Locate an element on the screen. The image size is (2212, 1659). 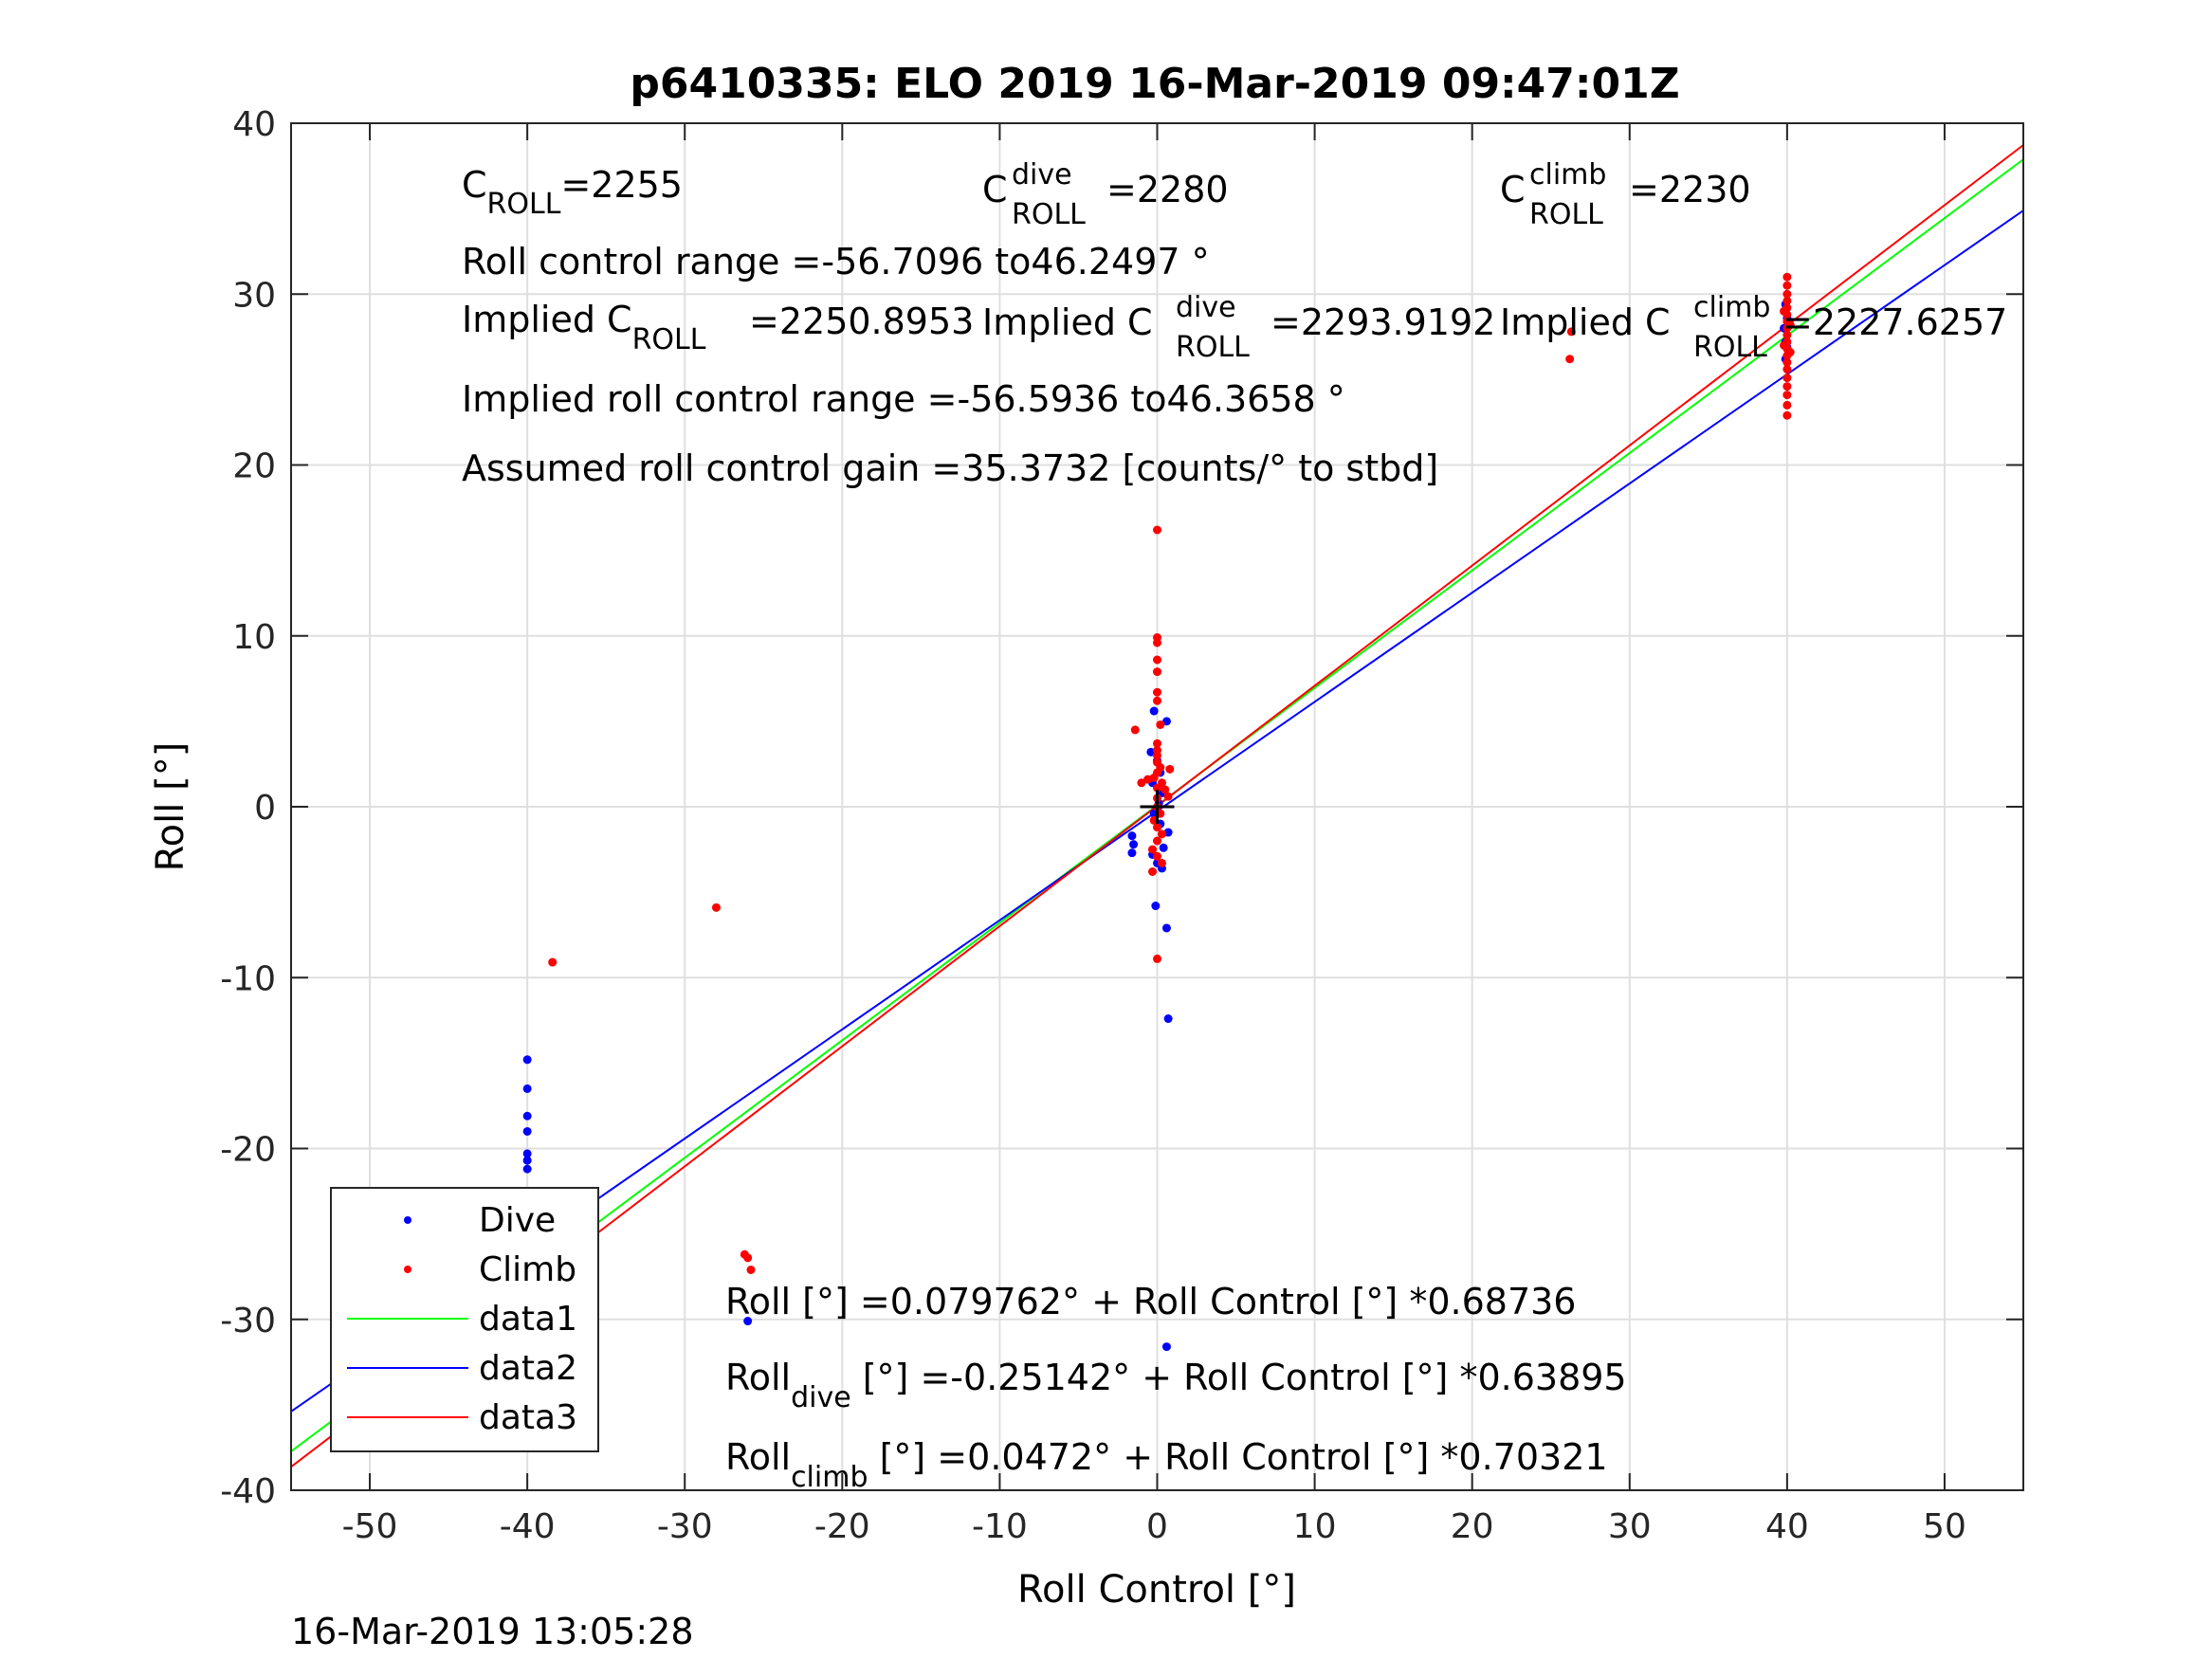
roll-control-range: Roll control range =-56.7096 to46.2497 ° is located at coordinates (836, 262).